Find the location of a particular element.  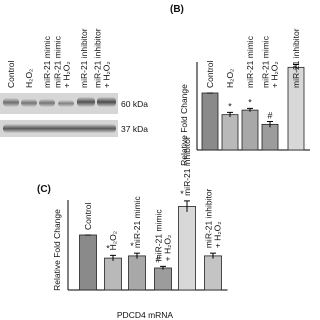

lane-label: Control is located at coordinates (11, 74).